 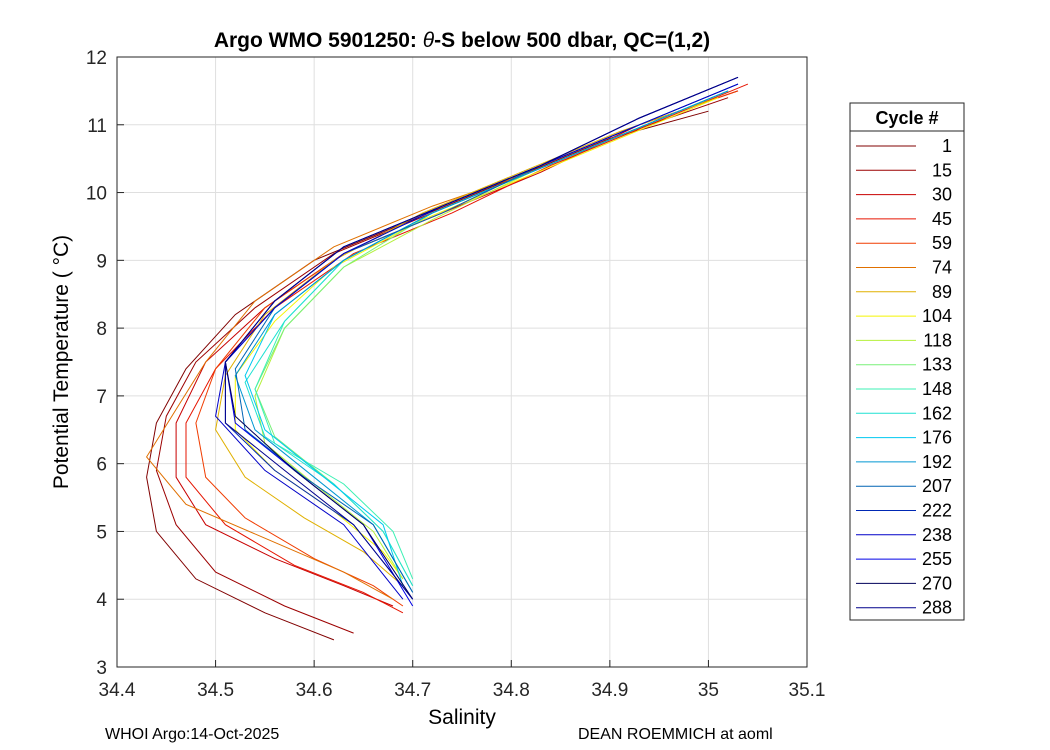 What do you see at coordinates (97, 126) in the screenshot?
I see `y-tick-label: 11` at bounding box center [97, 126].